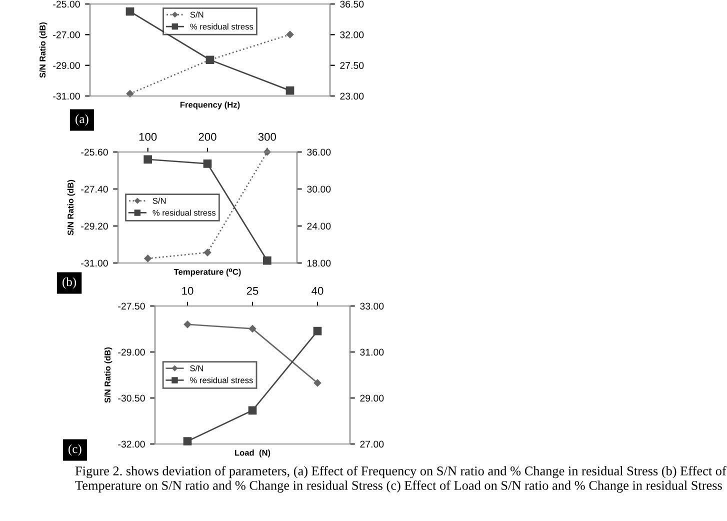 This screenshot has width=727, height=521. I want to click on y-tick-label: -29.20, so click(94, 226).